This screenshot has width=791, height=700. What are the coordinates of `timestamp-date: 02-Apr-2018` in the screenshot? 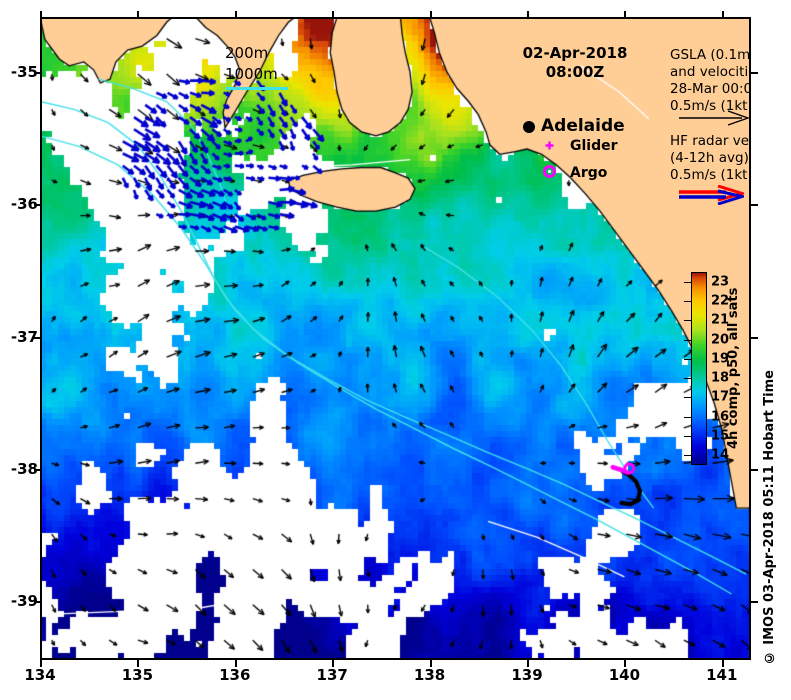 It's located at (575, 53).